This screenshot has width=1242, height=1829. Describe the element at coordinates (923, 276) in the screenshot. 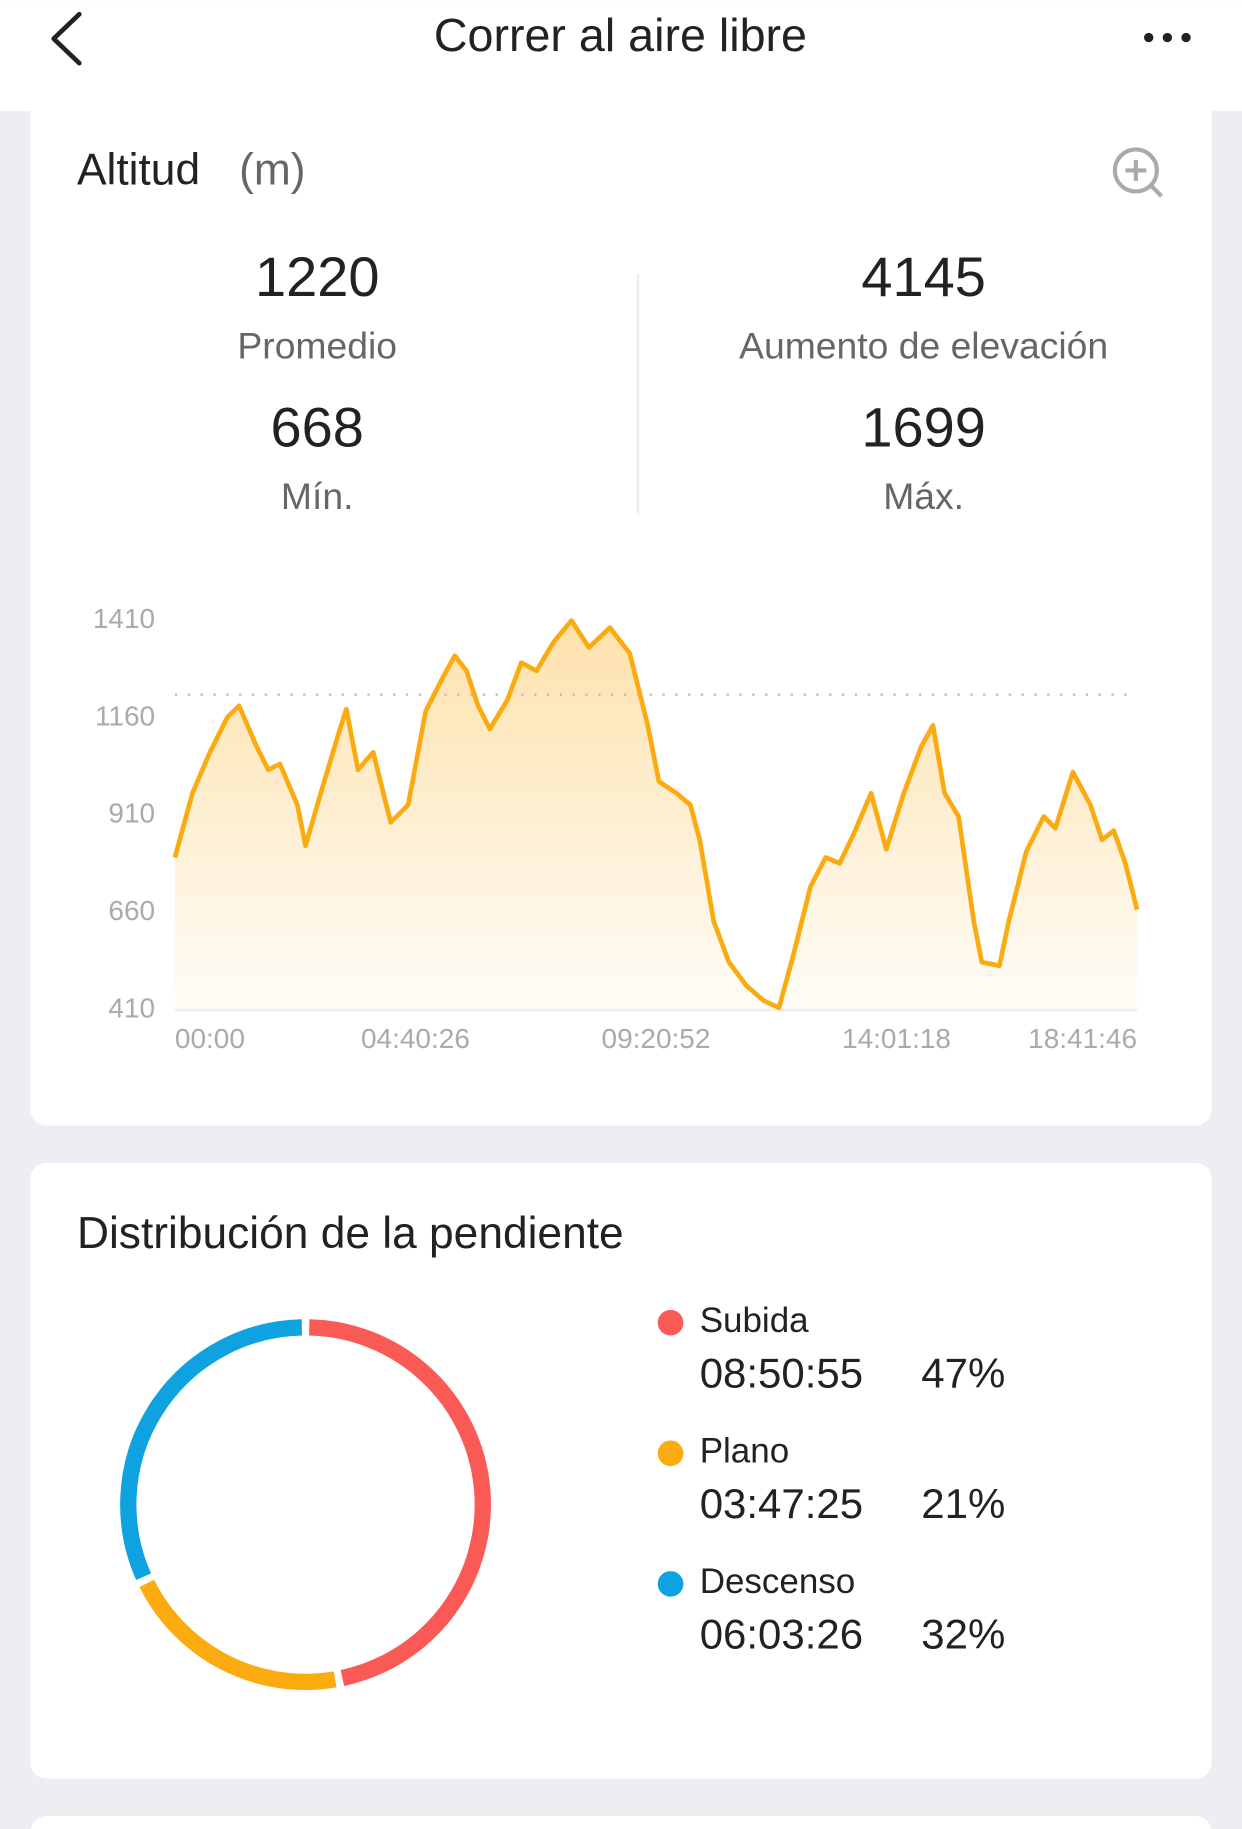

I see `stat-value: 4145` at that location.